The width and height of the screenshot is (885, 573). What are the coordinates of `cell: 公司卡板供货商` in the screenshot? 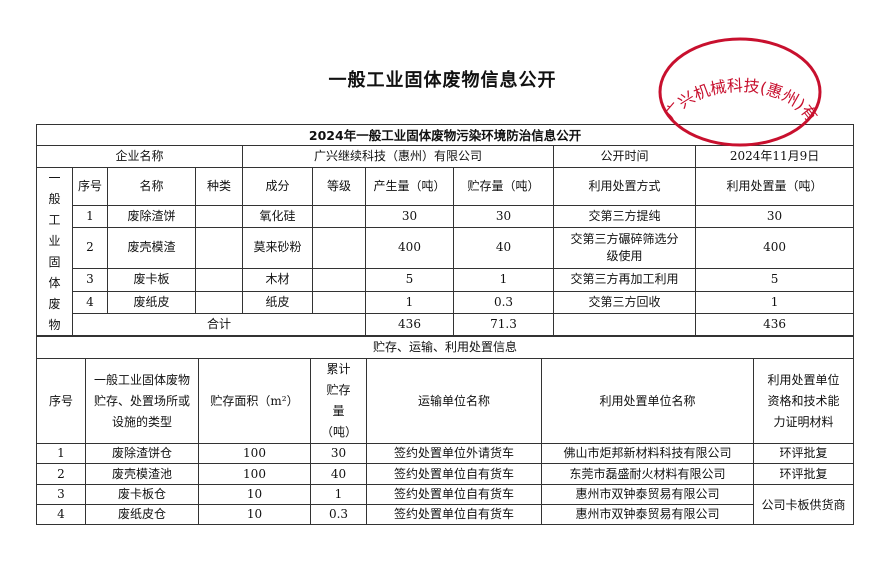 It's located at (803, 504).